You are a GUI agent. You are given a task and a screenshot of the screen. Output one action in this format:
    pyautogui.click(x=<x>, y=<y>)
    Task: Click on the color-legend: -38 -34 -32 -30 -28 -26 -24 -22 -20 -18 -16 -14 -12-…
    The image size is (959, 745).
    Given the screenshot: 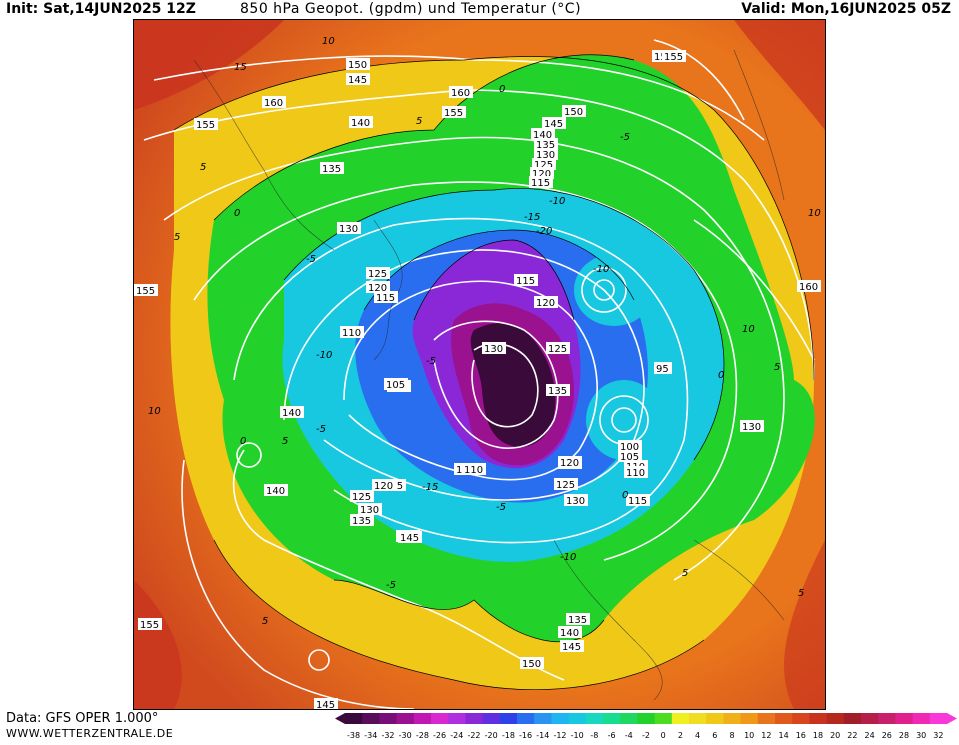 What is the action you would take?
    pyautogui.click(x=646, y=726)
    